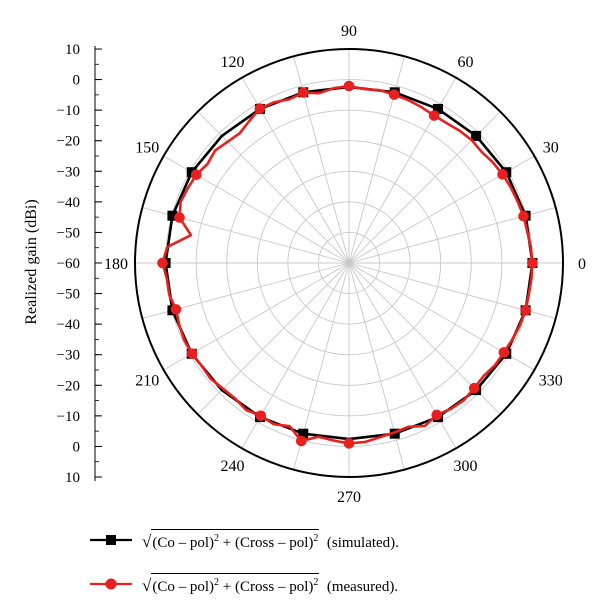 This screenshot has width=600, height=616. I want to click on angle-label: 330, so click(551, 381).